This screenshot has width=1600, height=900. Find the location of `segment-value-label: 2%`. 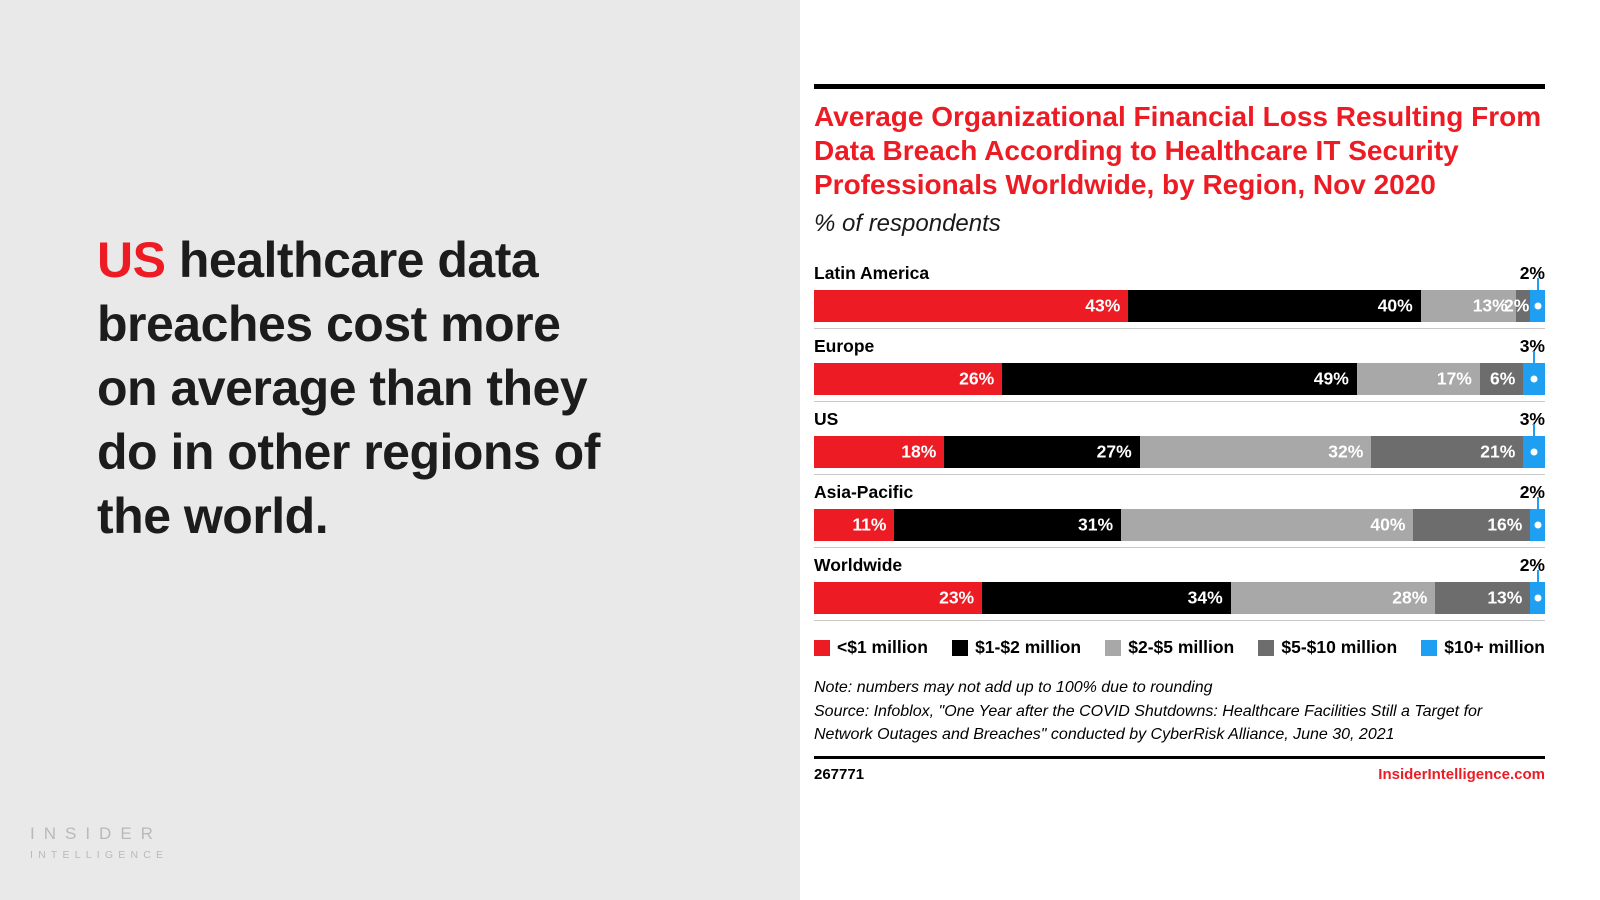

segment-value-label: 2% is located at coordinates (1517, 305).